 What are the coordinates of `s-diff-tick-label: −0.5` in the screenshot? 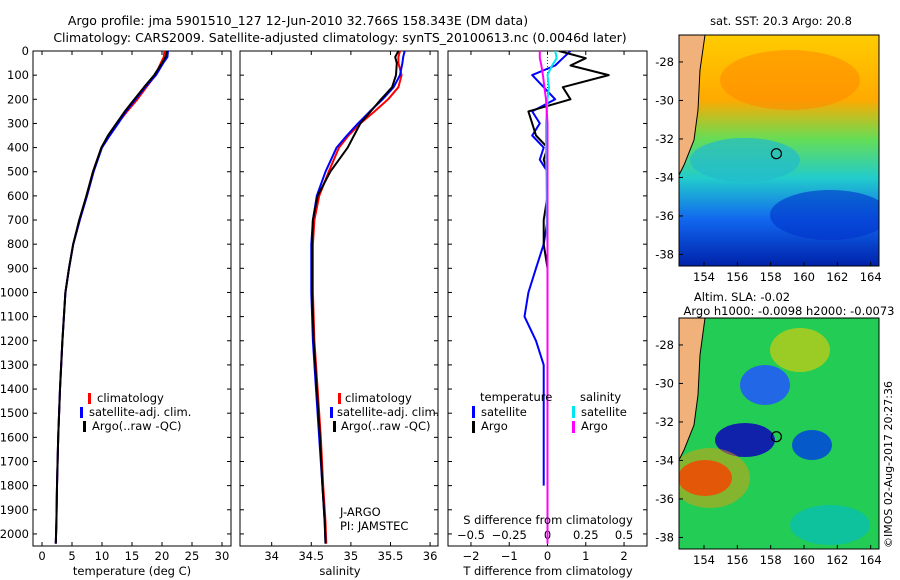 It's located at (471, 535).